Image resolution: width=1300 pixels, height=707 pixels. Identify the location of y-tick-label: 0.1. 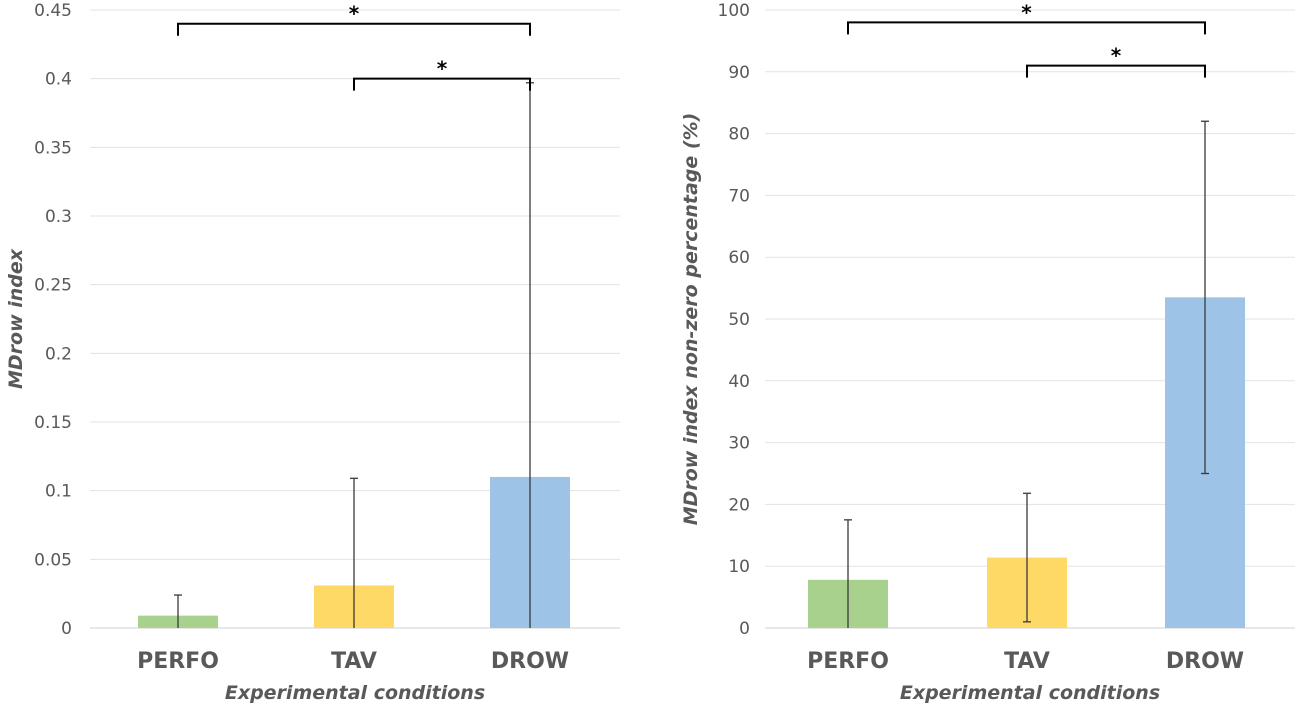
(58, 492).